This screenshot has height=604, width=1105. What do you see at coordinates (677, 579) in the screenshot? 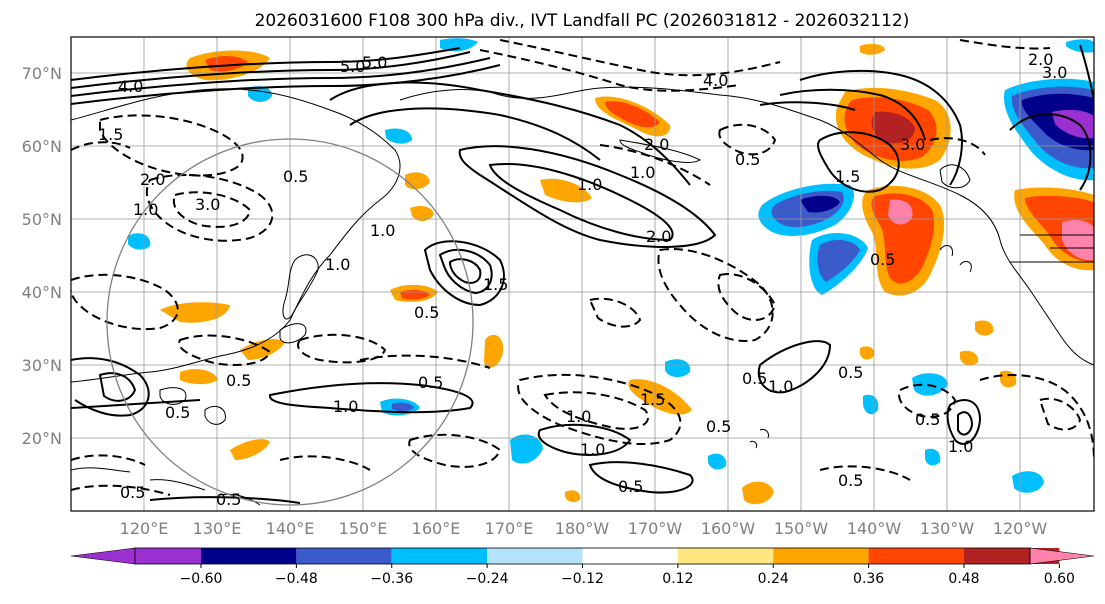
I see `colorbar-tick-label: 0.12` at bounding box center [677, 579].